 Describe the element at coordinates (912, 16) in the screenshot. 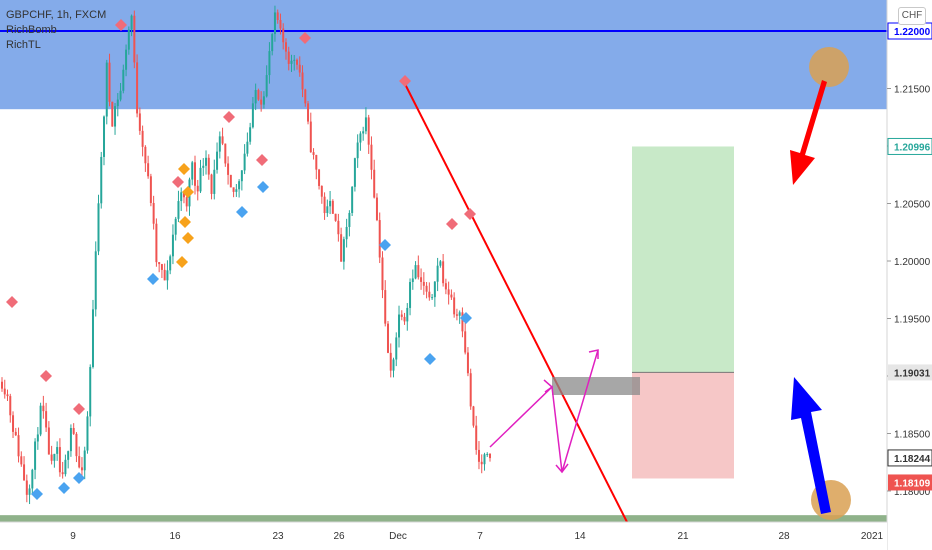

I see `currency-button: CHF` at that location.